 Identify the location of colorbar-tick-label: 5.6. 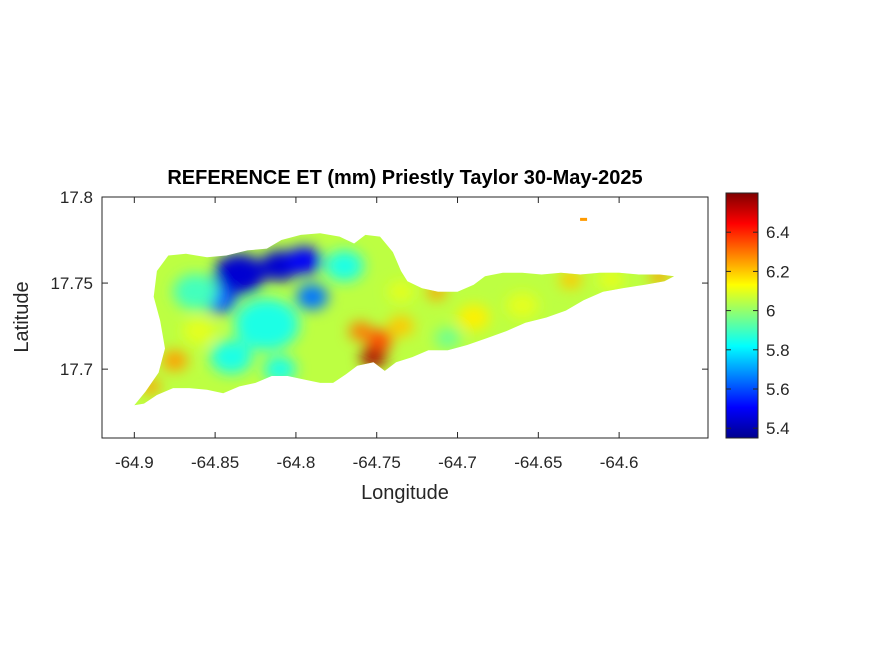
(778, 389).